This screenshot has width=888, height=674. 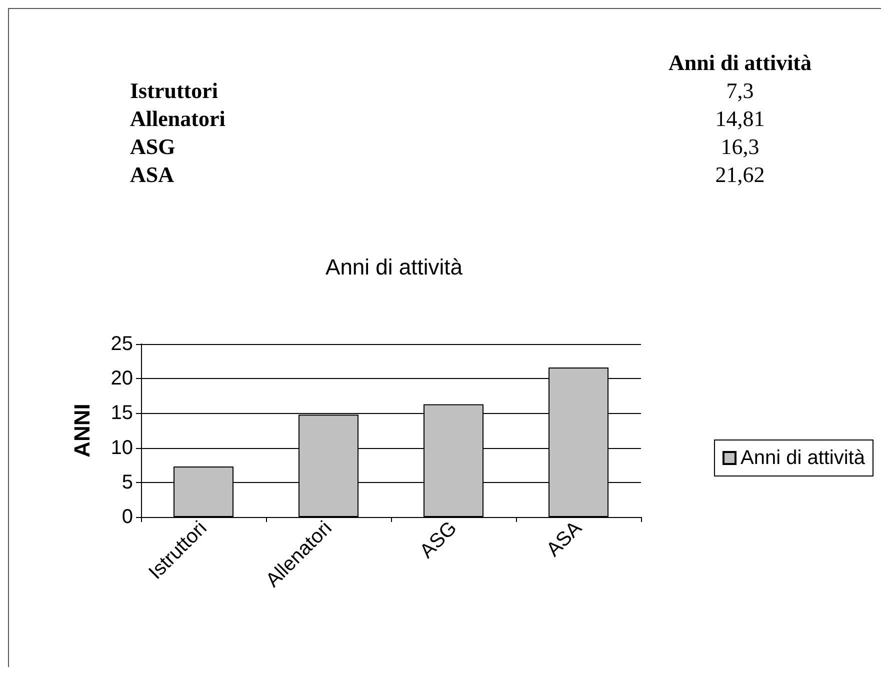 I want to click on text: Allenatori, so click(x=177, y=119).